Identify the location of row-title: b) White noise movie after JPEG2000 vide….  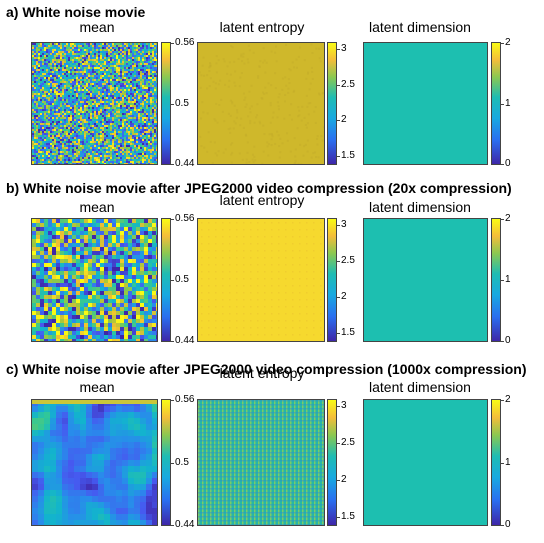
(259, 188).